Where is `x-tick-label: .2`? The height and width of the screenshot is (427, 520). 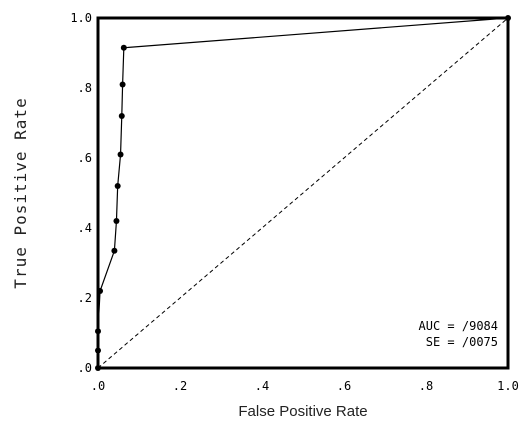
x-tick-label: .2 is located at coordinates (180, 386).